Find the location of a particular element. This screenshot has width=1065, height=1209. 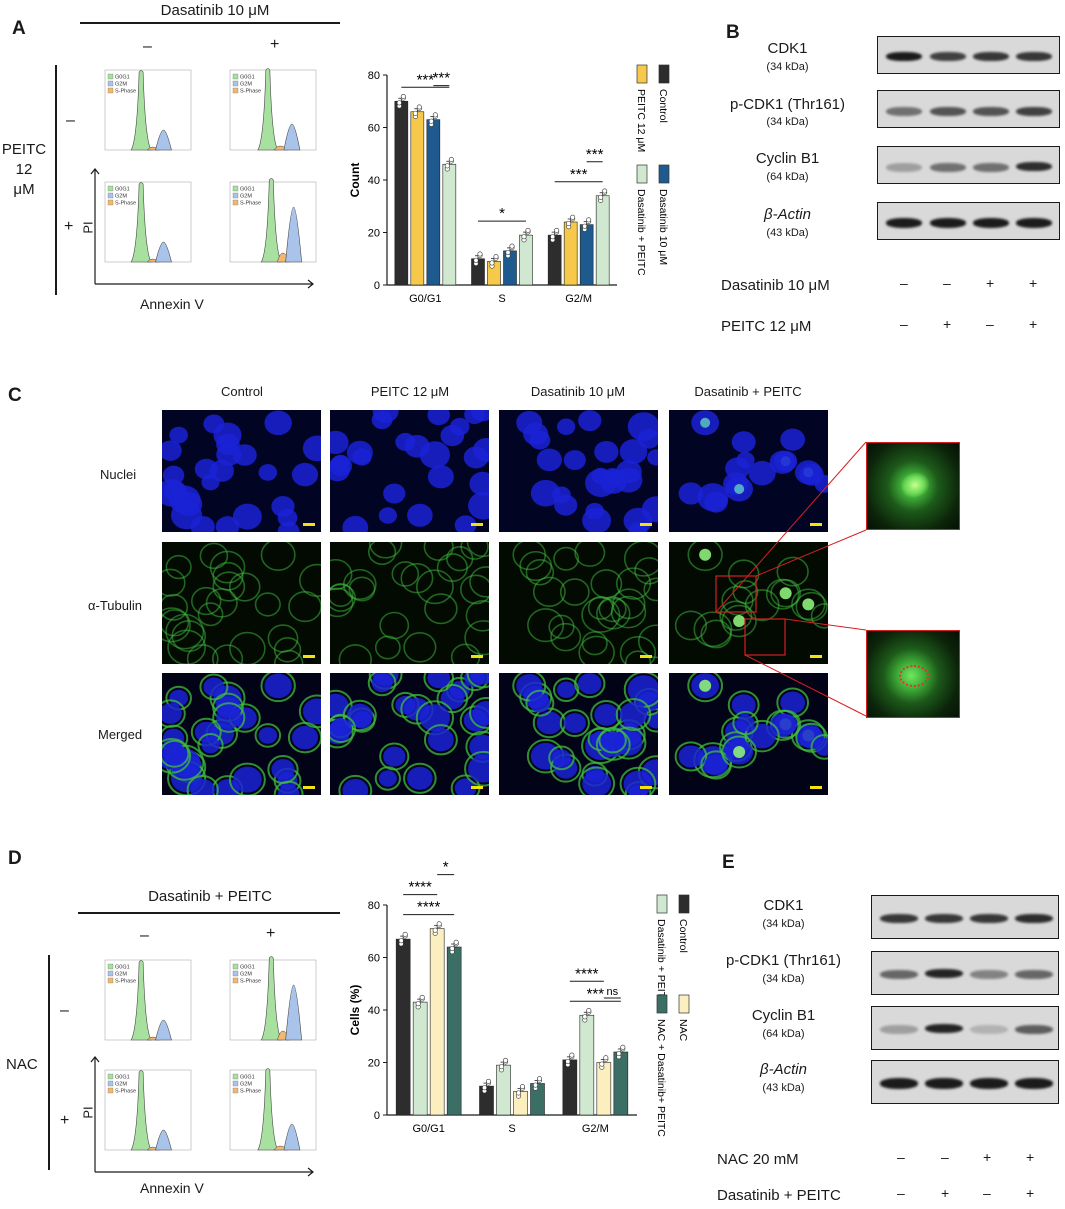

panel-d-header: Dasatinib + PEITC is located at coordinates (210, 896).